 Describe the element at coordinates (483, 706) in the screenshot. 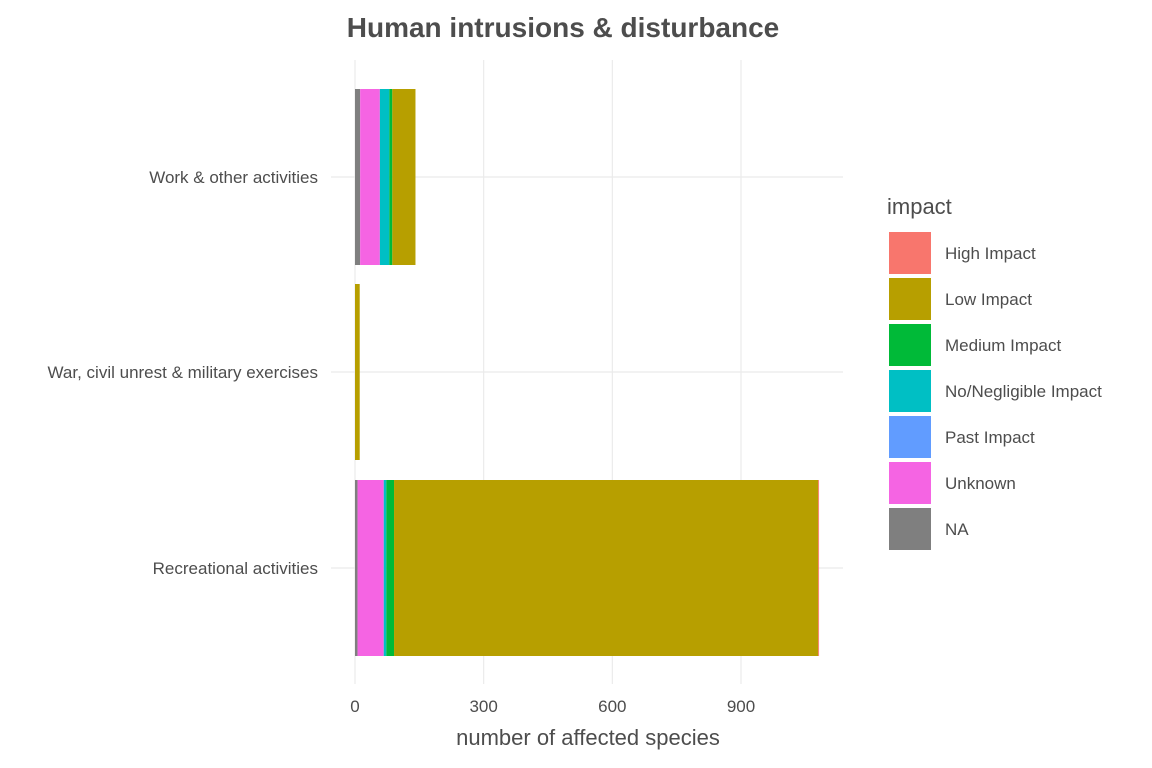

I see `x-tick-label: 300` at that location.